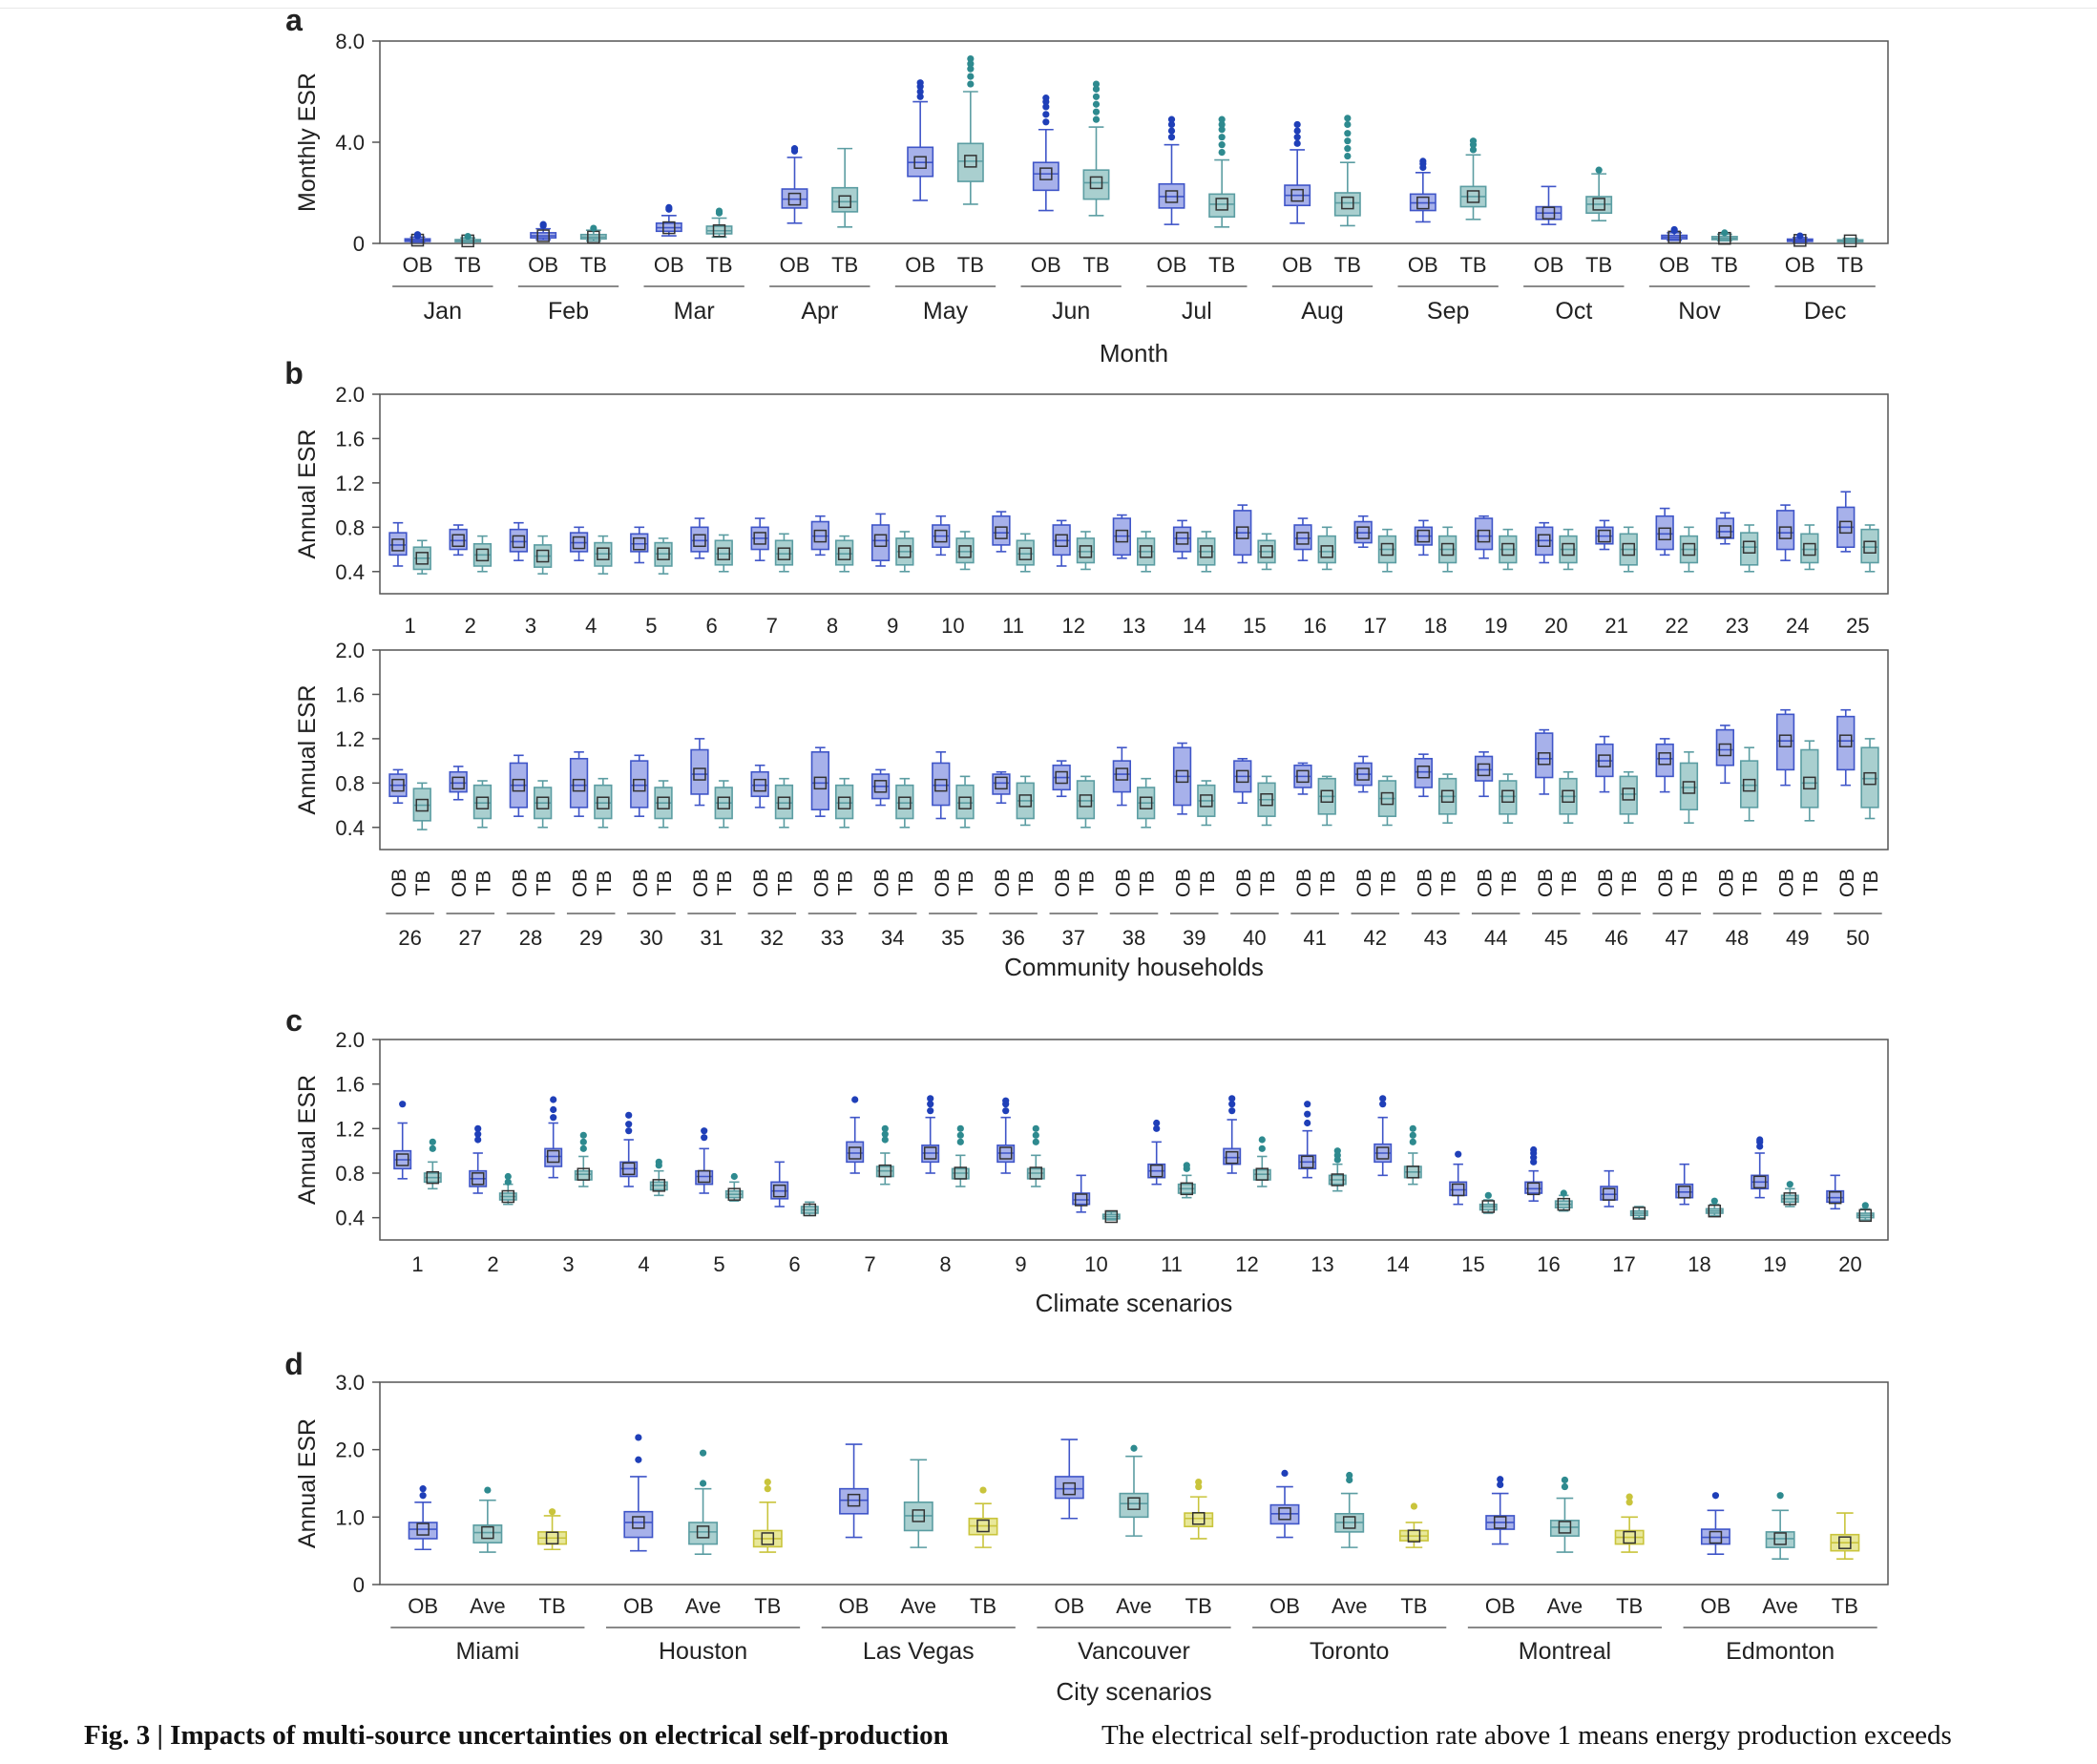 This screenshot has width=2097, height=1764. Describe the element at coordinates (1387, 551) in the screenshot. I see `box-17-TB` at that location.